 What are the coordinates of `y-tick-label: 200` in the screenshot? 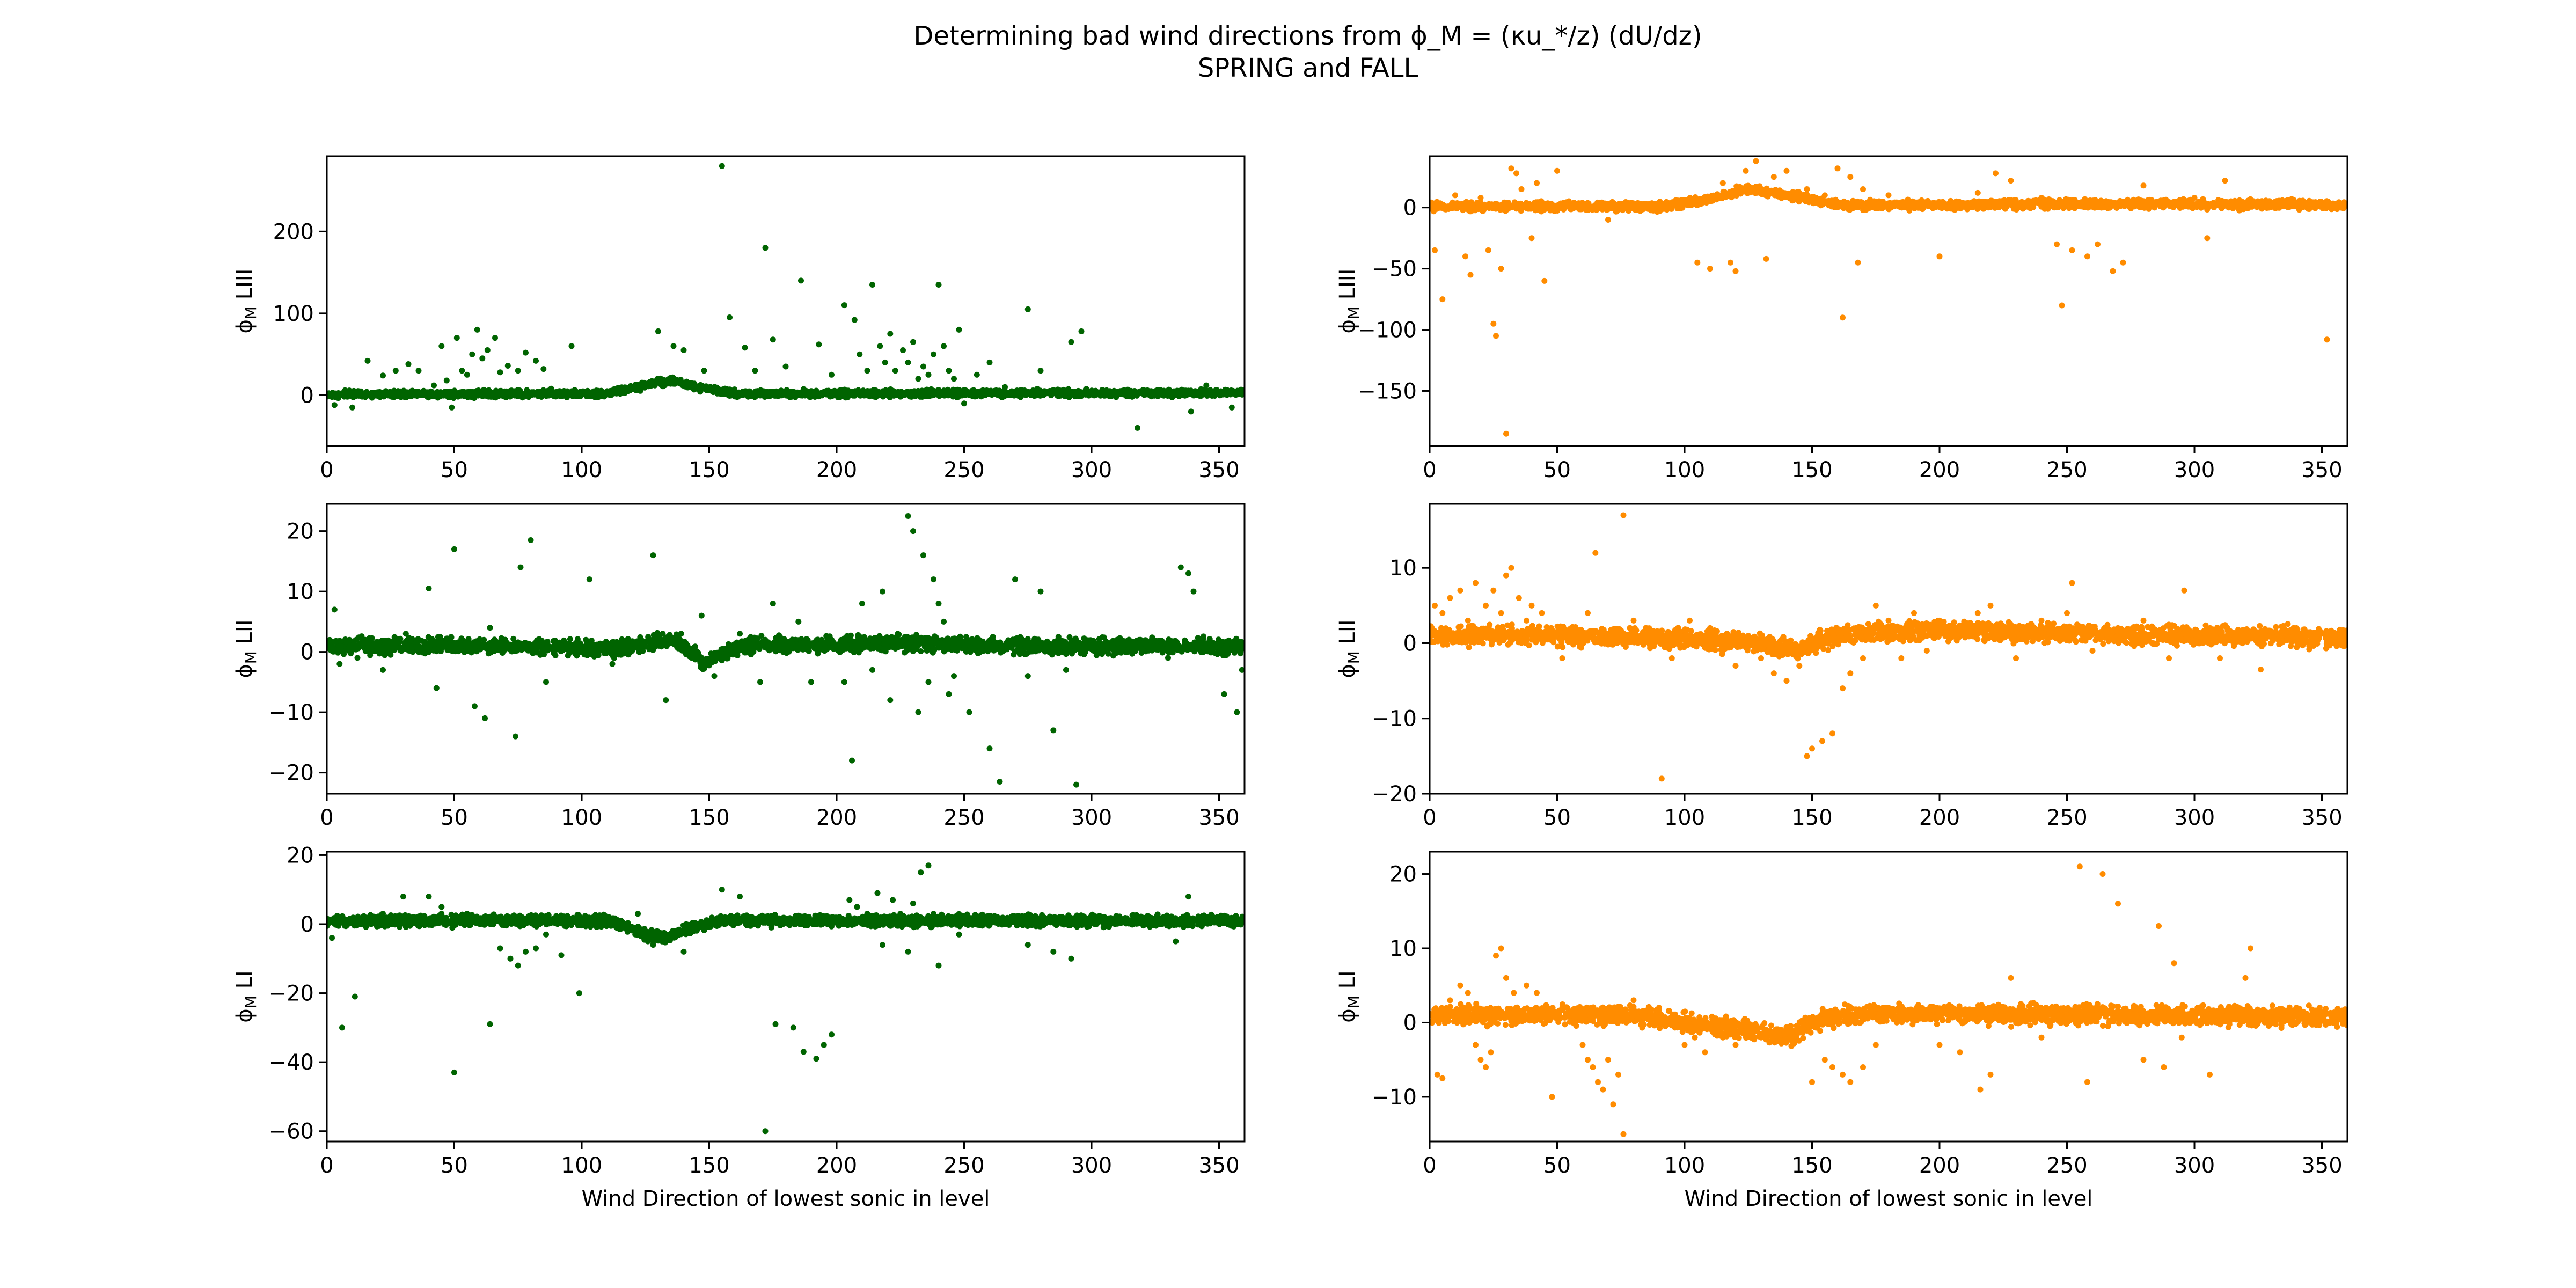 It's located at (293, 231).